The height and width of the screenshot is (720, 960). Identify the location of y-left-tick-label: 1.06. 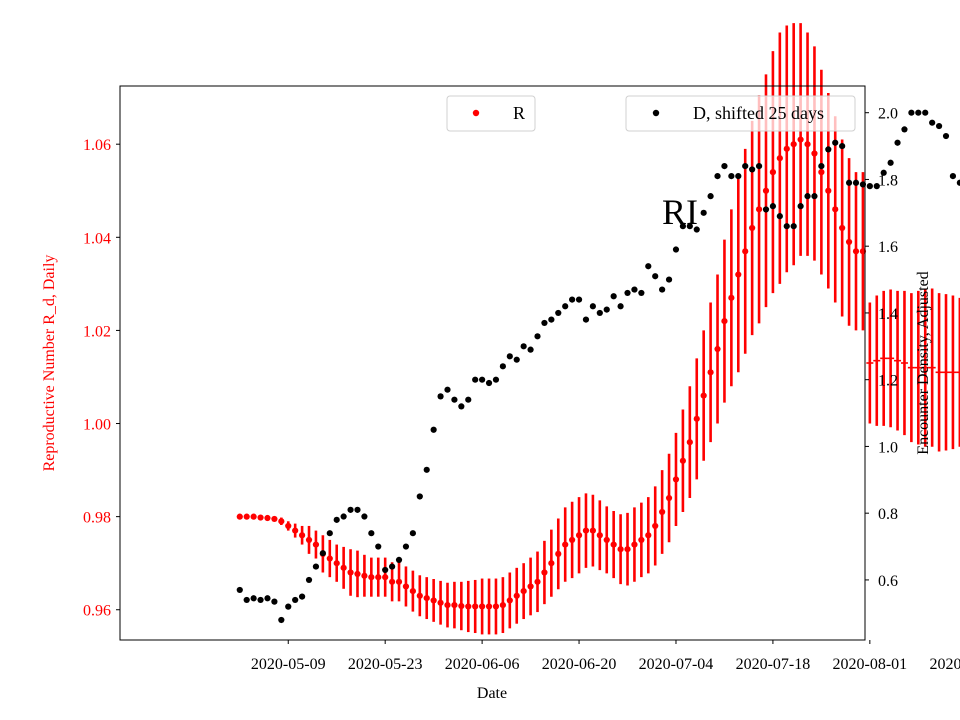
(97, 145).